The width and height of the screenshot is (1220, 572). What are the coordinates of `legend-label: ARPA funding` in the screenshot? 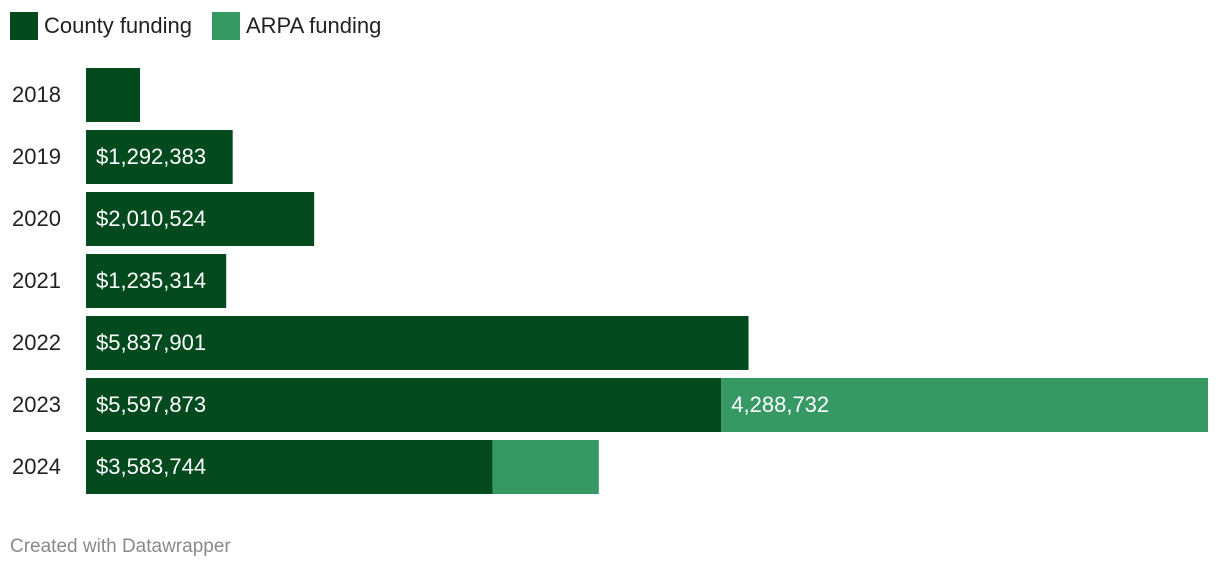 It's located at (313, 25).